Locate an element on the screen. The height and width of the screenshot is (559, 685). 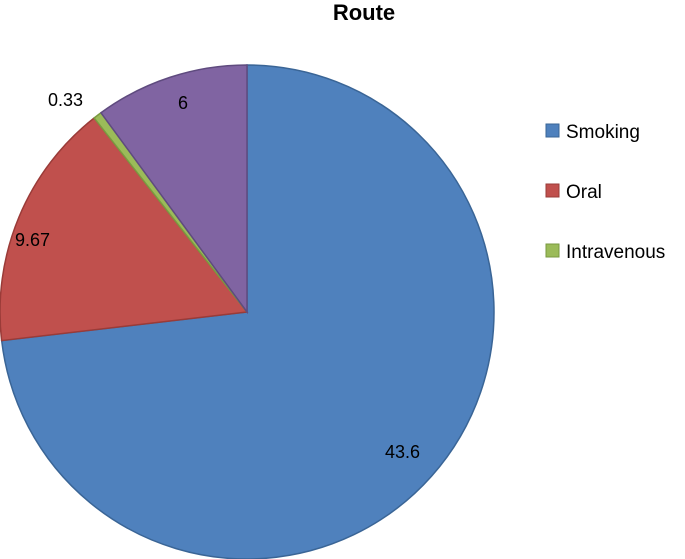
legend-swatch-intravenous is located at coordinates (552, 250).